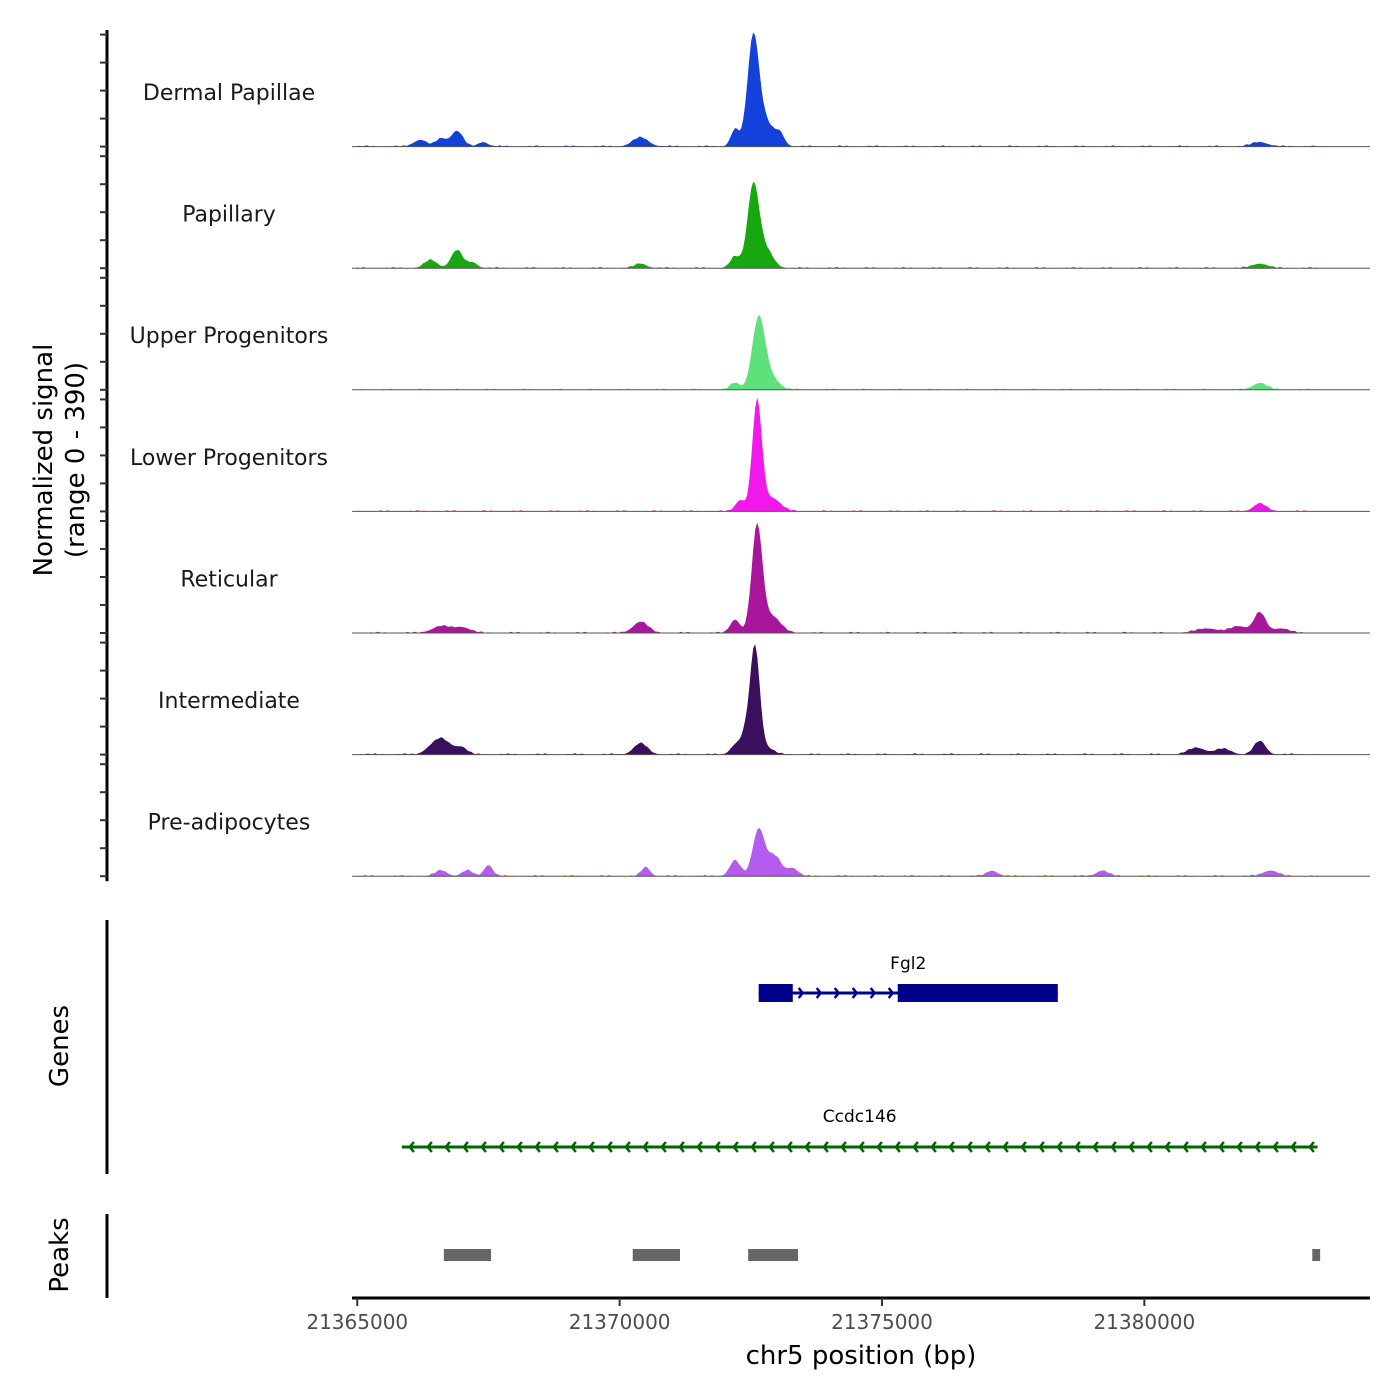 The height and width of the screenshot is (1400, 1400). What do you see at coordinates (859, 1053) in the screenshot?
I see `genes-track: Fgl2 Ccdc146` at bounding box center [859, 1053].